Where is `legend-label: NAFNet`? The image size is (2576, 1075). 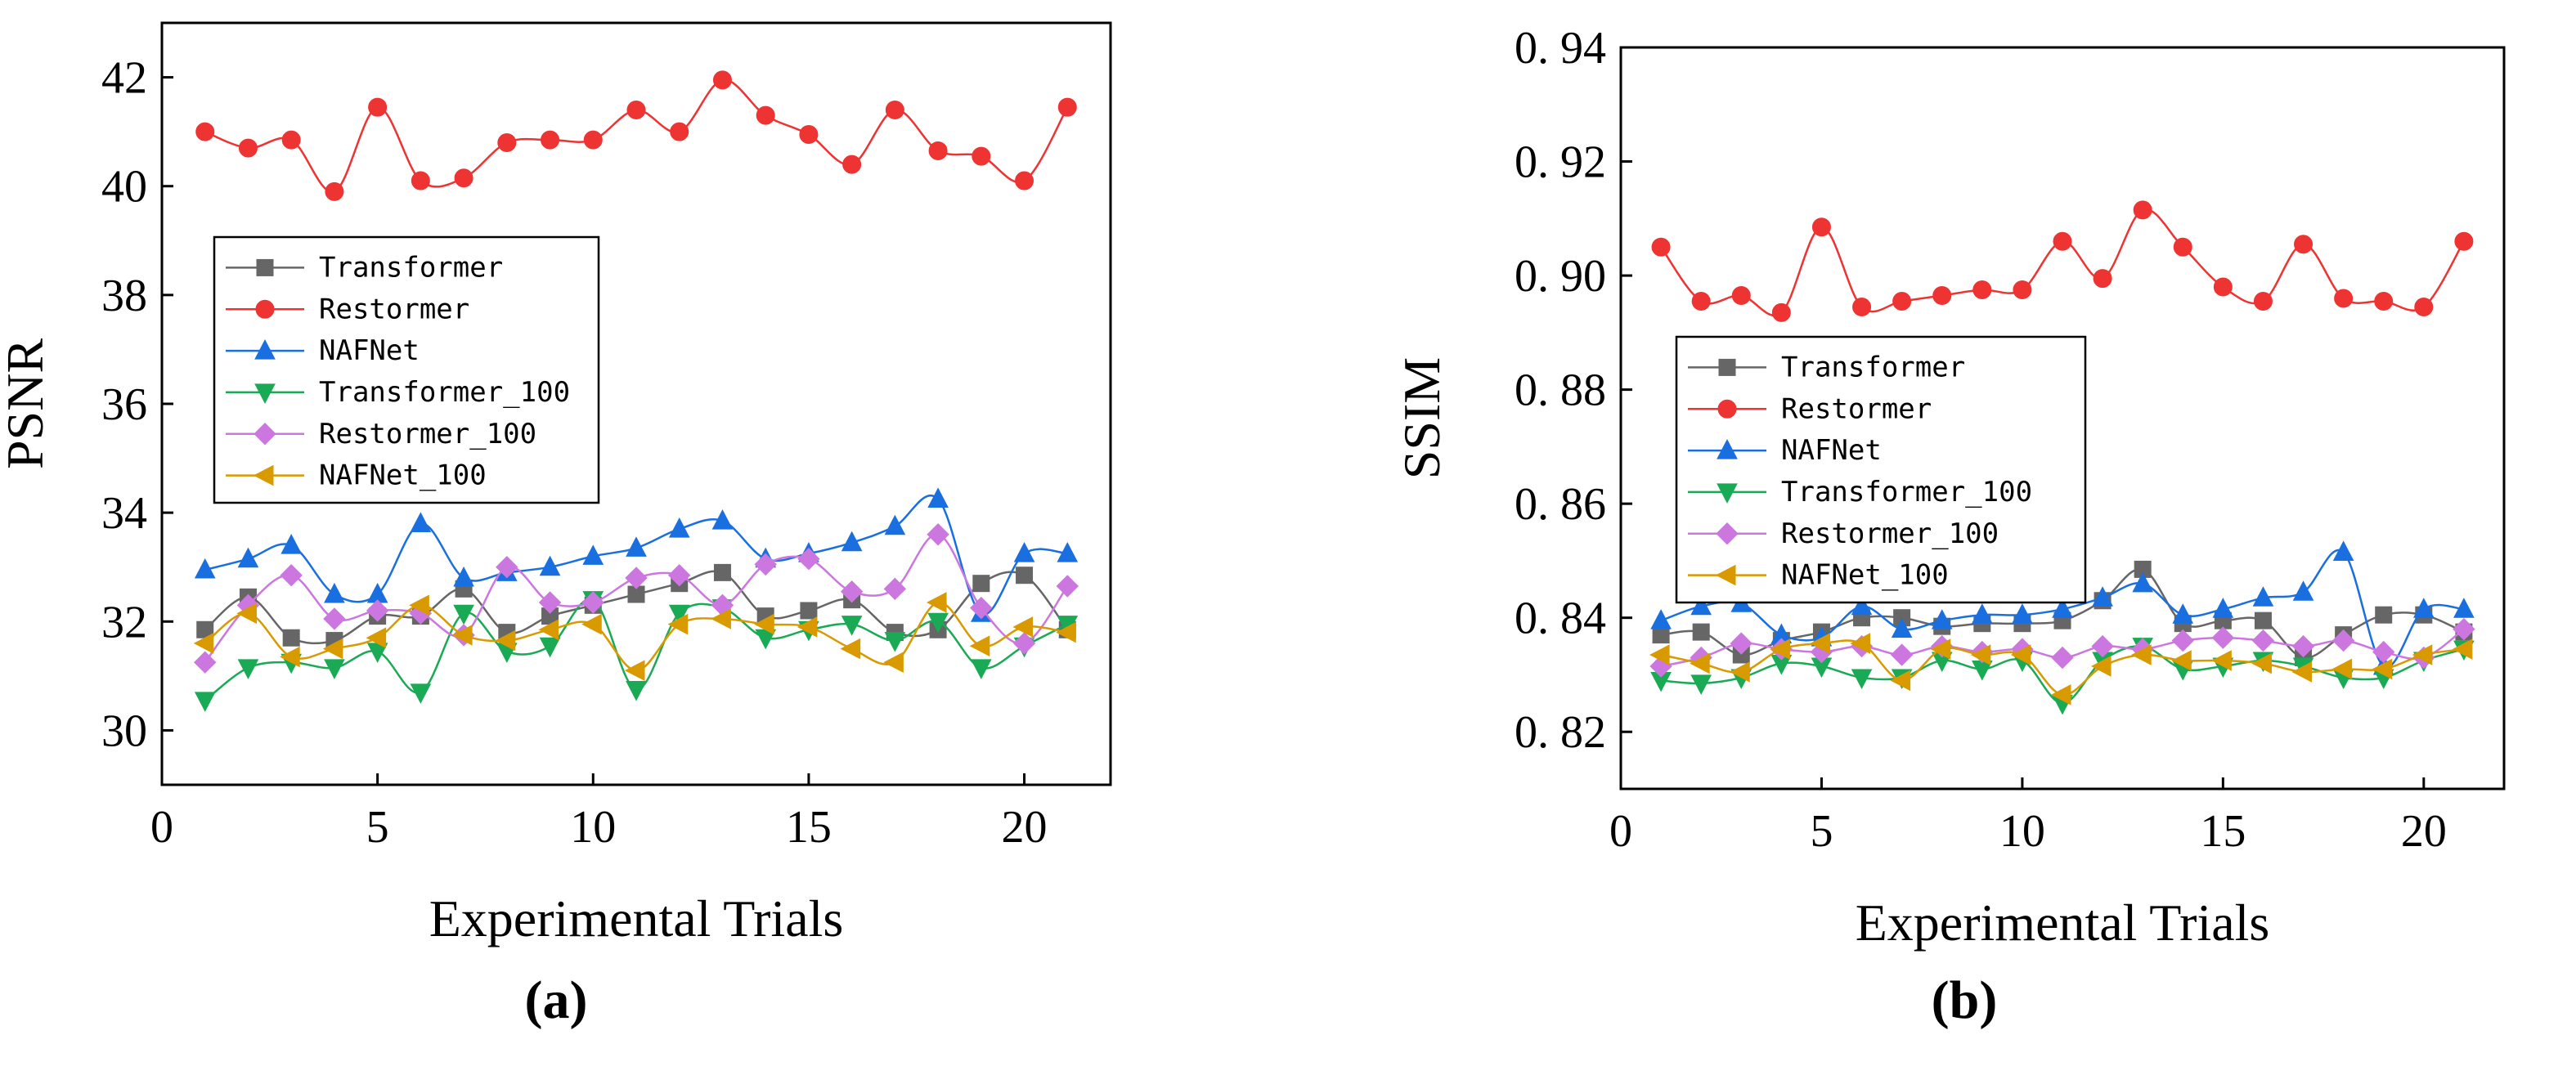
legend-label: NAFNet is located at coordinates (1831, 450).